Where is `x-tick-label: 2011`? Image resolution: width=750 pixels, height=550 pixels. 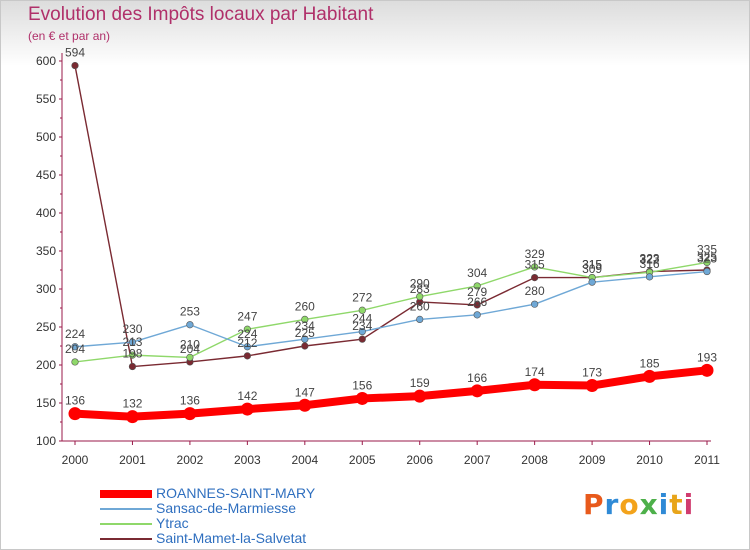 x-tick-label: 2011 is located at coordinates (707, 460).